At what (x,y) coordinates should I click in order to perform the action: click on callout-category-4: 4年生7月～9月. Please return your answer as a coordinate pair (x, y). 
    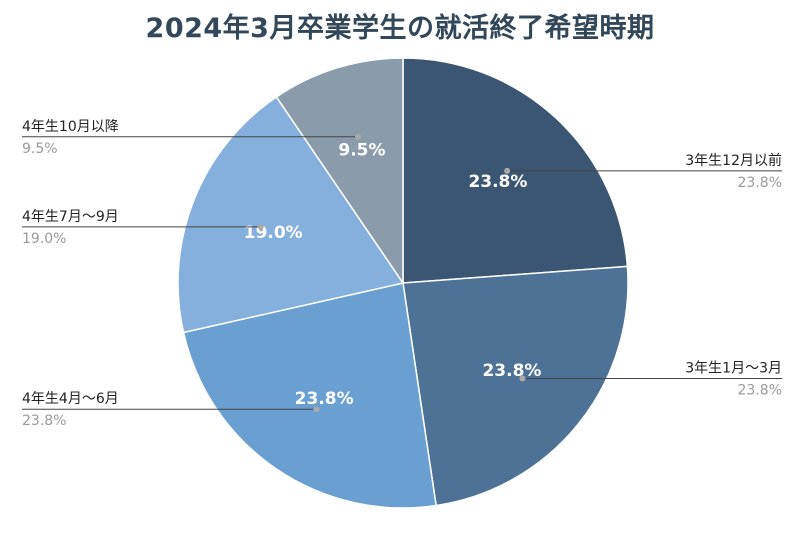
    Looking at the image, I should click on (70, 217).